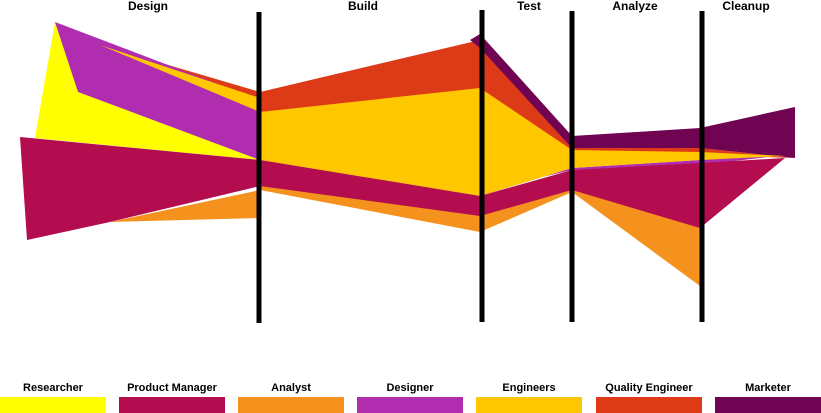 This screenshot has height=413, width=821. What do you see at coordinates (172, 405) in the screenshot?
I see `legend-swatch-product-manager` at bounding box center [172, 405].